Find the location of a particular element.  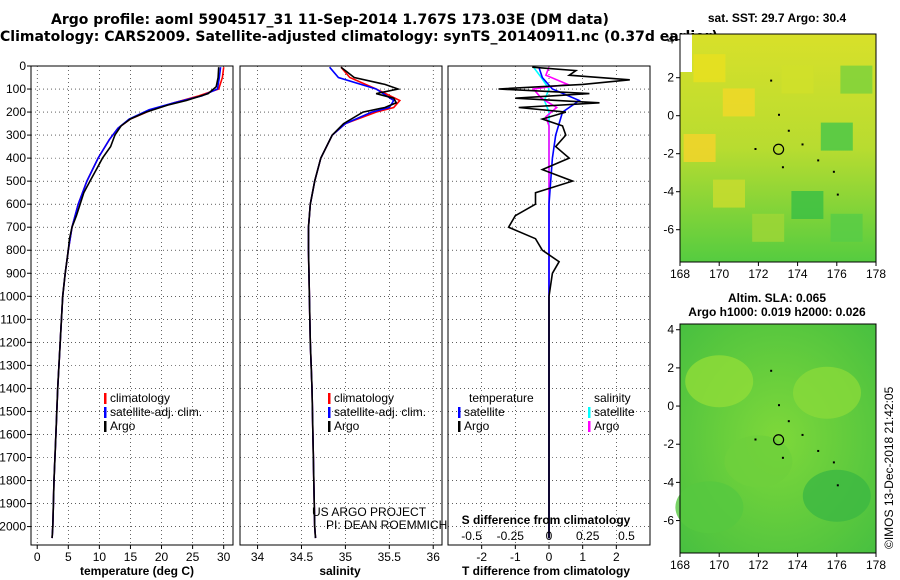

sla-map: 168 170 172 174 176 178 4 2 0 -2 -4 -6 is located at coordinates (774, 447).